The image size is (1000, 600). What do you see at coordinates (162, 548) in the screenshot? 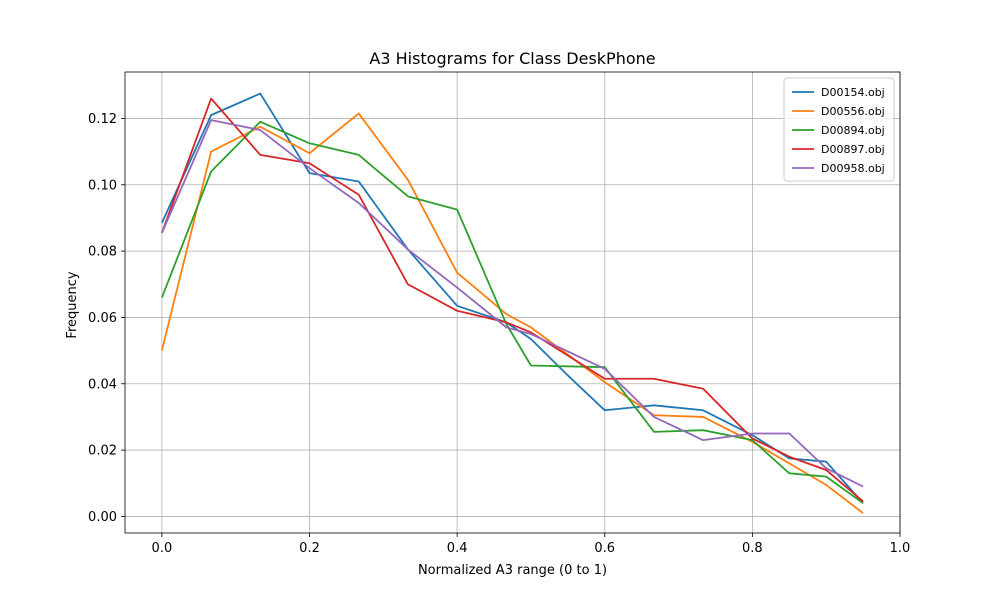
I see `x-tick-label: 0.0` at bounding box center [162, 548].